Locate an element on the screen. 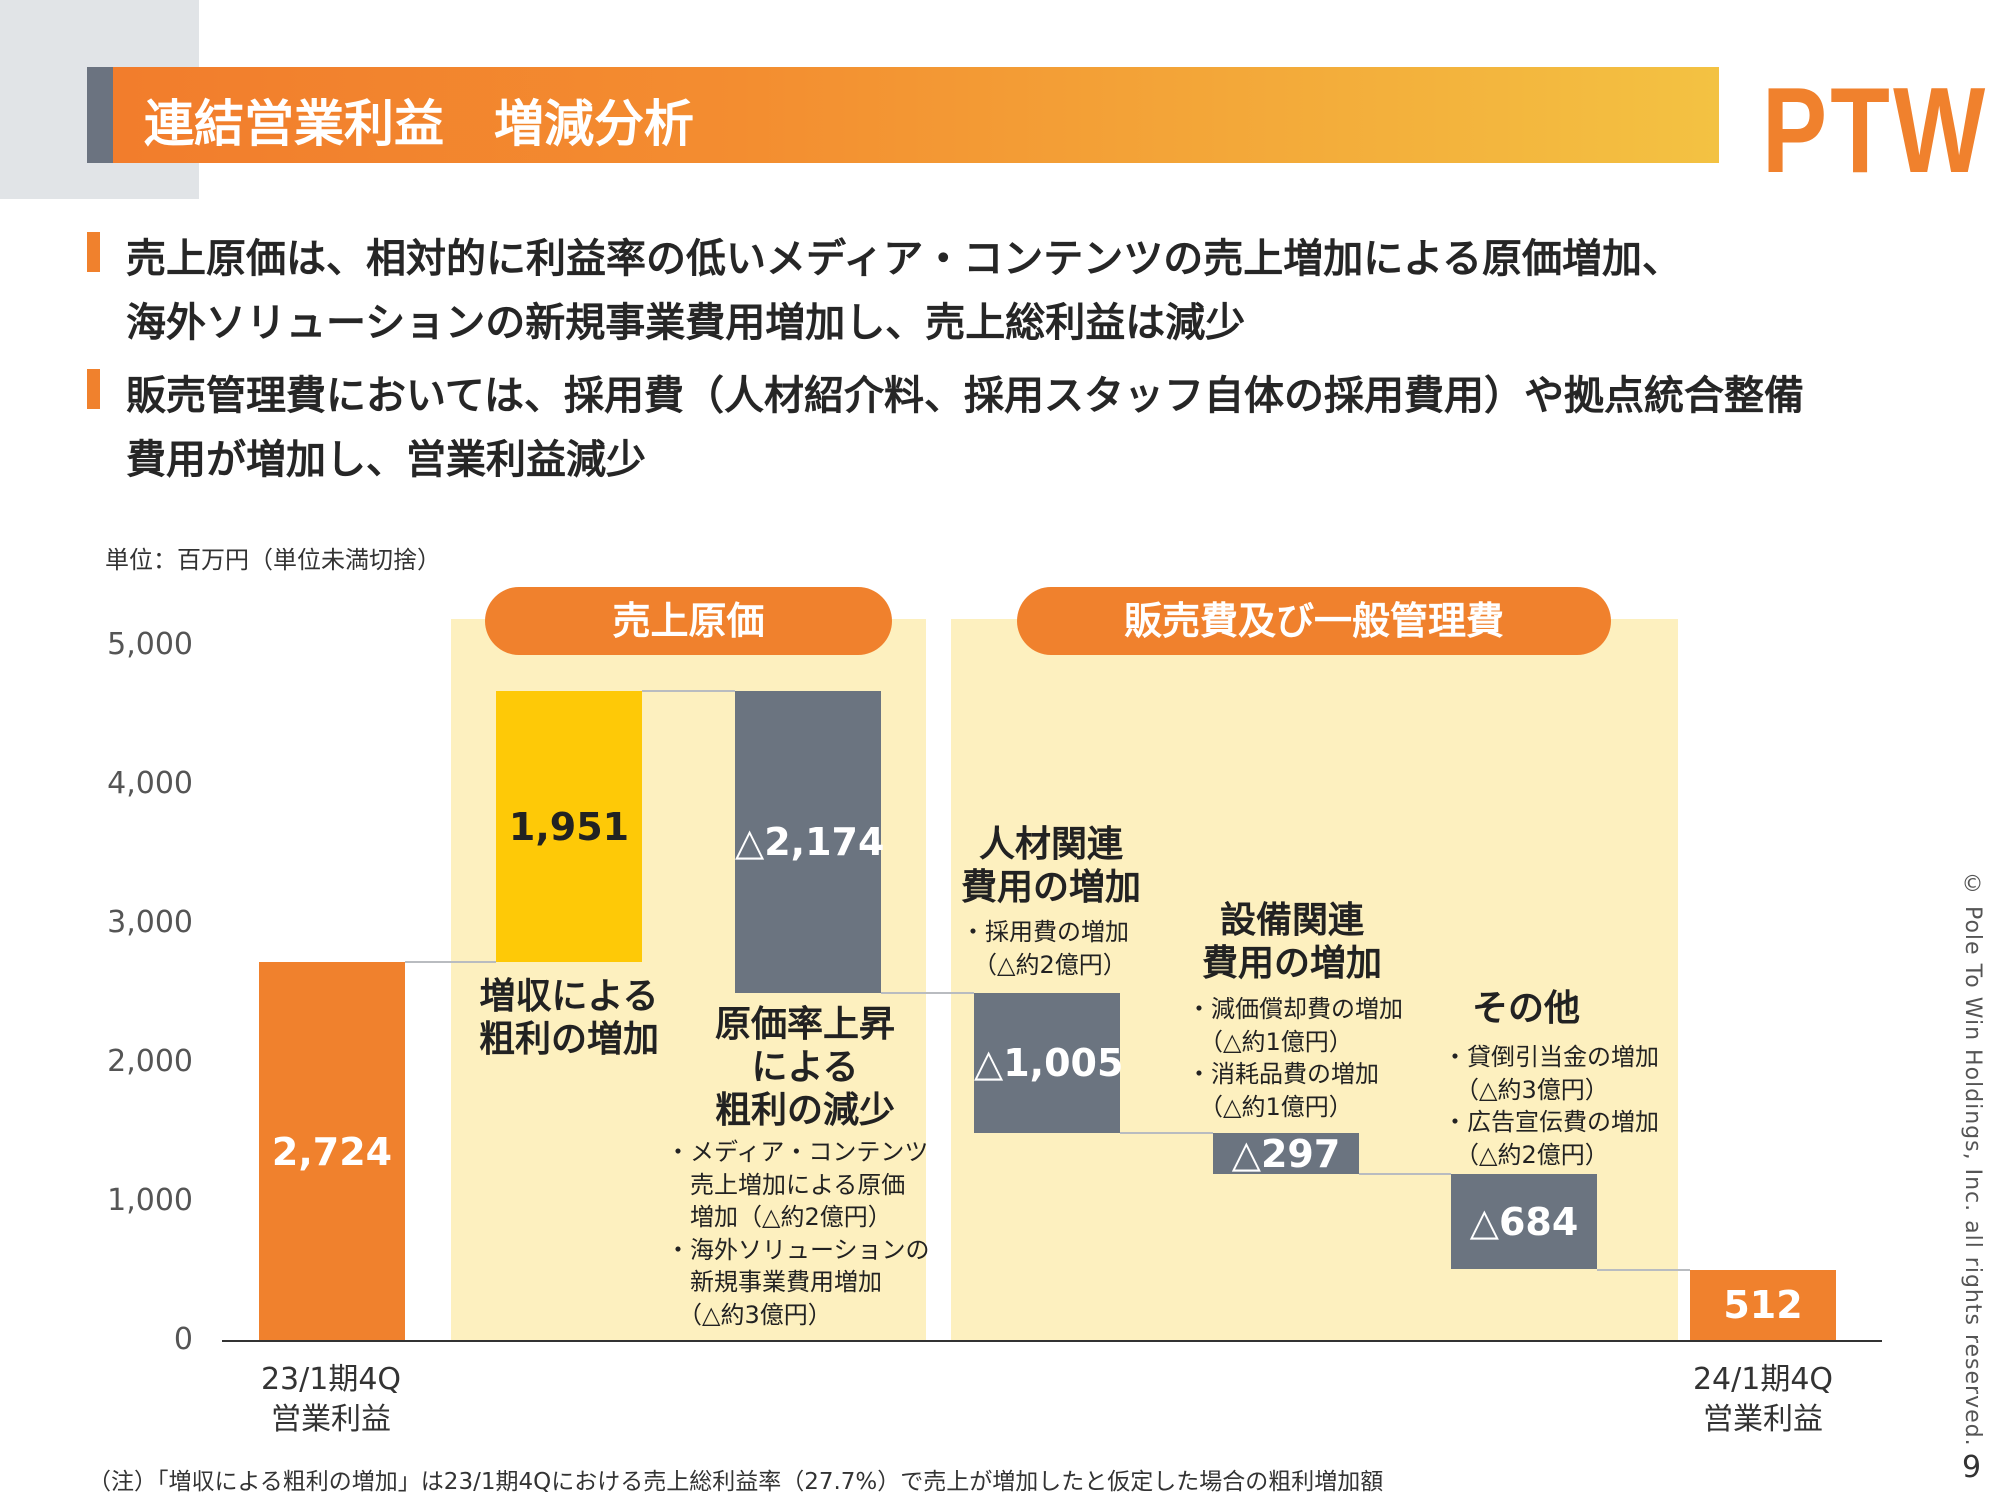  annotation-bullet: ・海外ソリューションの is located at coordinates (798, 1249).